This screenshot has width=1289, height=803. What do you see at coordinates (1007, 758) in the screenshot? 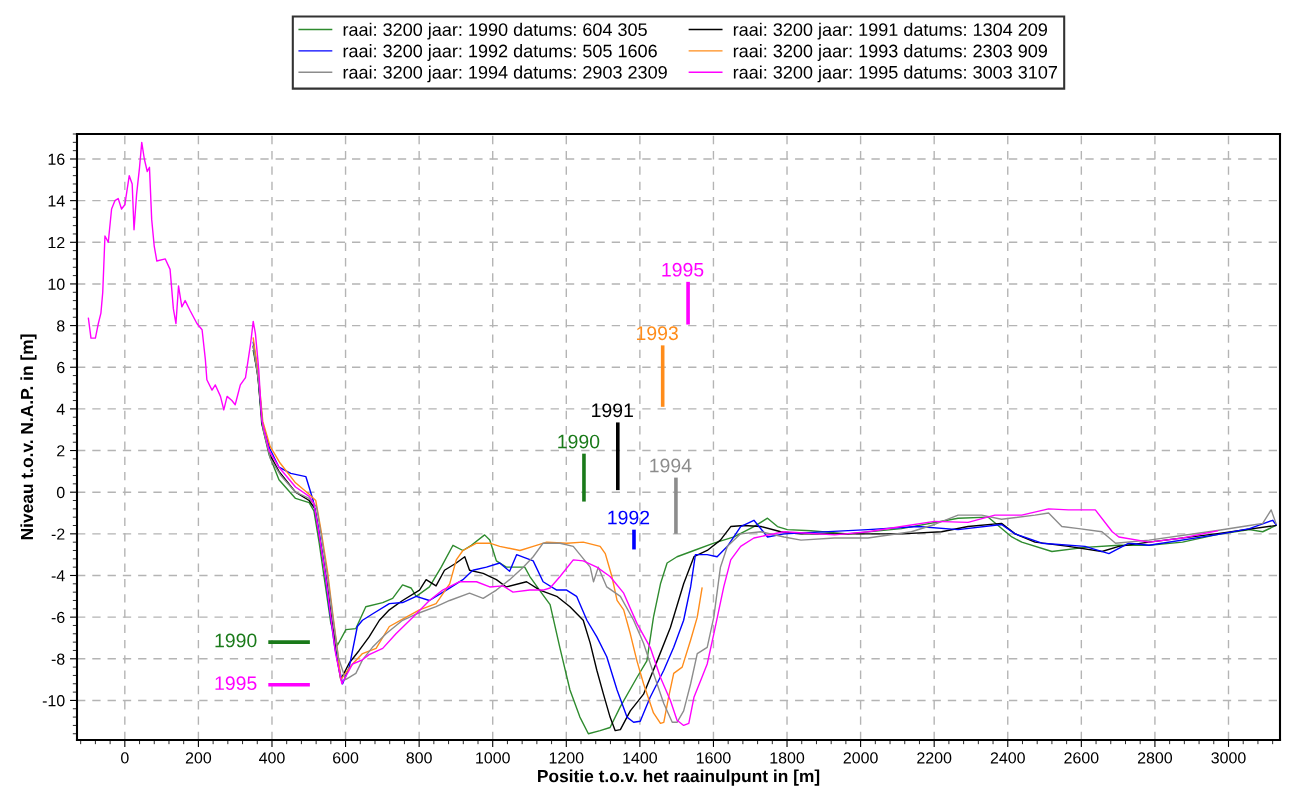
I see `x-tick-label: 2400` at bounding box center [1007, 758].